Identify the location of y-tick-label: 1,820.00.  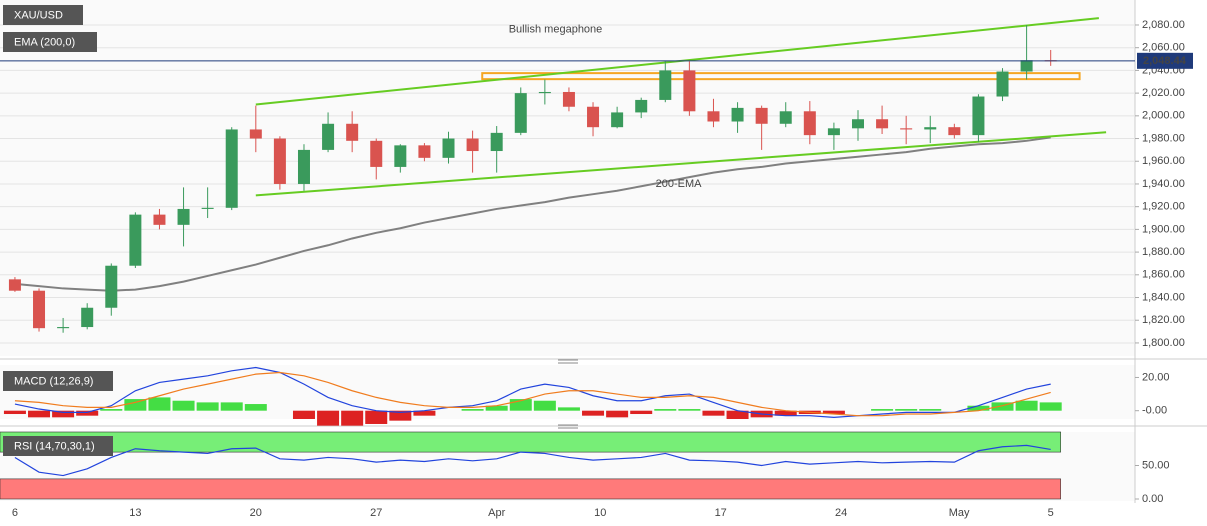
(1163, 320).